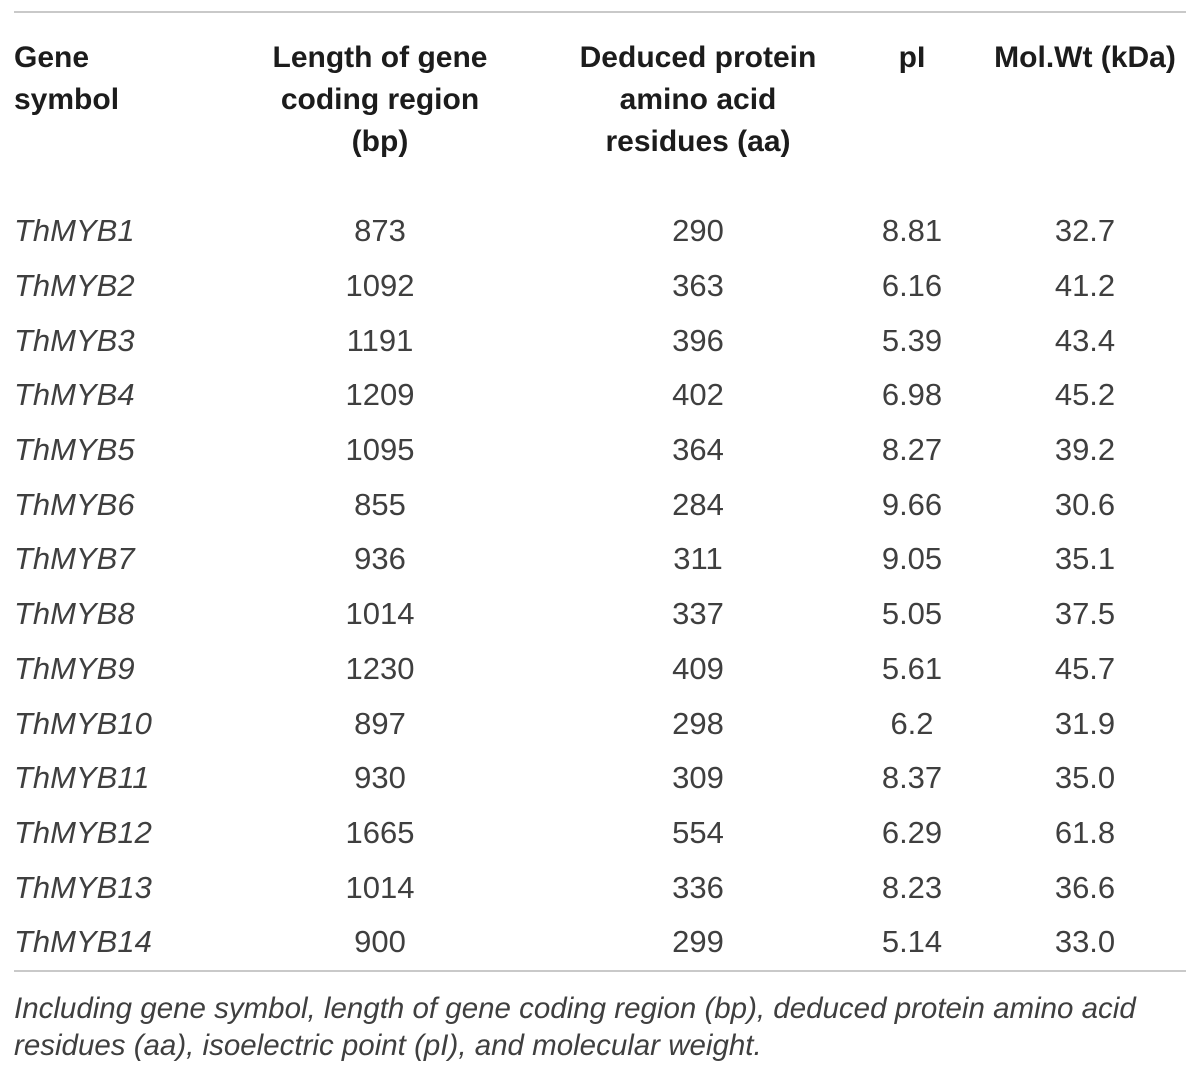  Describe the element at coordinates (600, 887) in the screenshot. I see `table-row: ThMYB13 1014 336 8.23 36.6` at that location.